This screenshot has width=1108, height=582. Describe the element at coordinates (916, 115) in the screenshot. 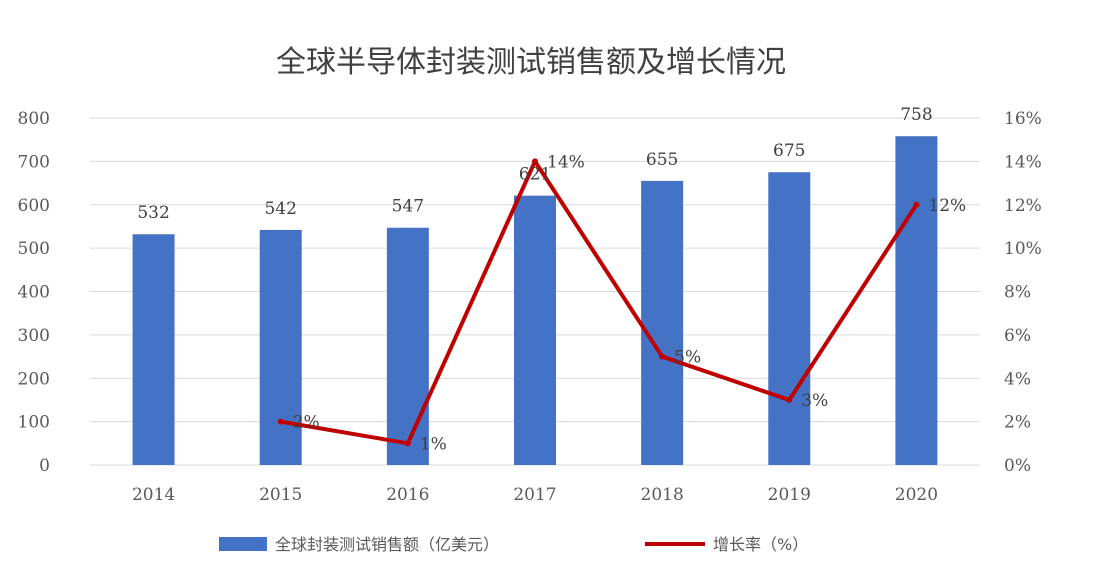

I see `bar-data-label: 758` at that location.